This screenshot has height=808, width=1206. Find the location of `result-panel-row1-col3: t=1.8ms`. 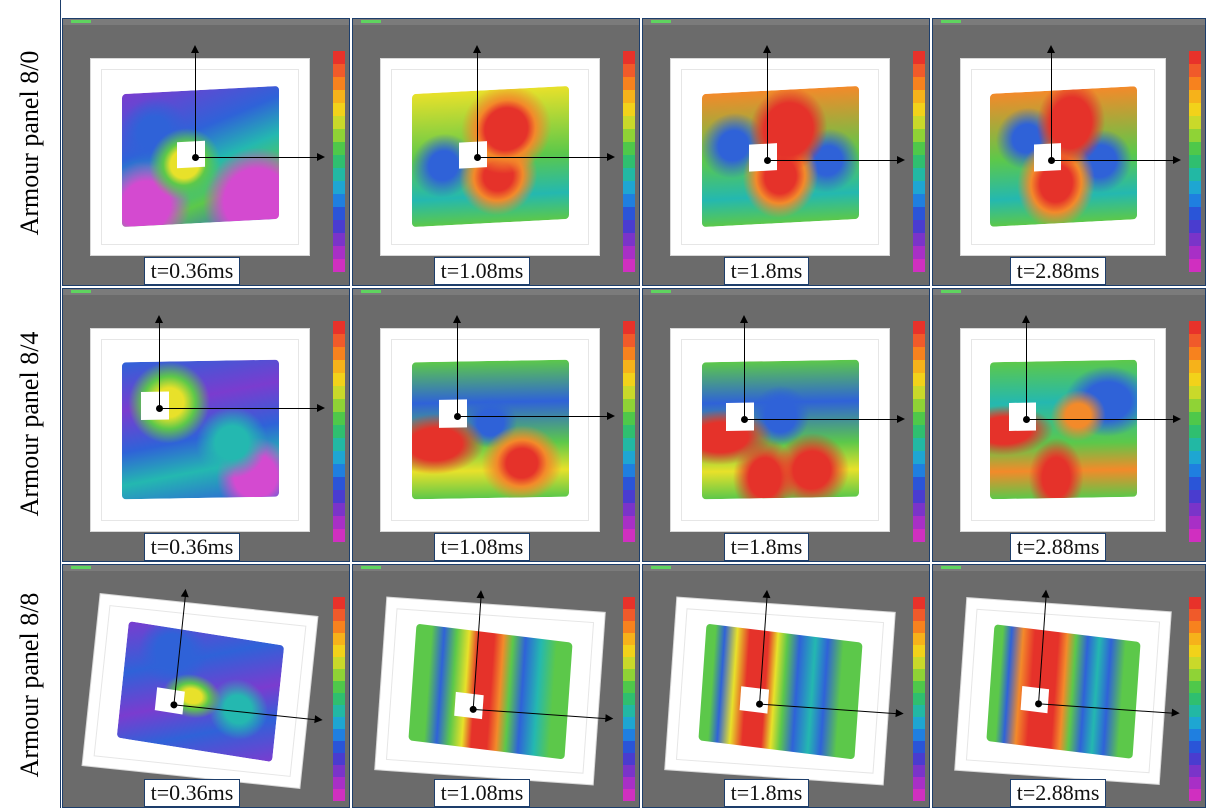

result-panel-row1-col3: t=1.8ms is located at coordinates (786, 152).